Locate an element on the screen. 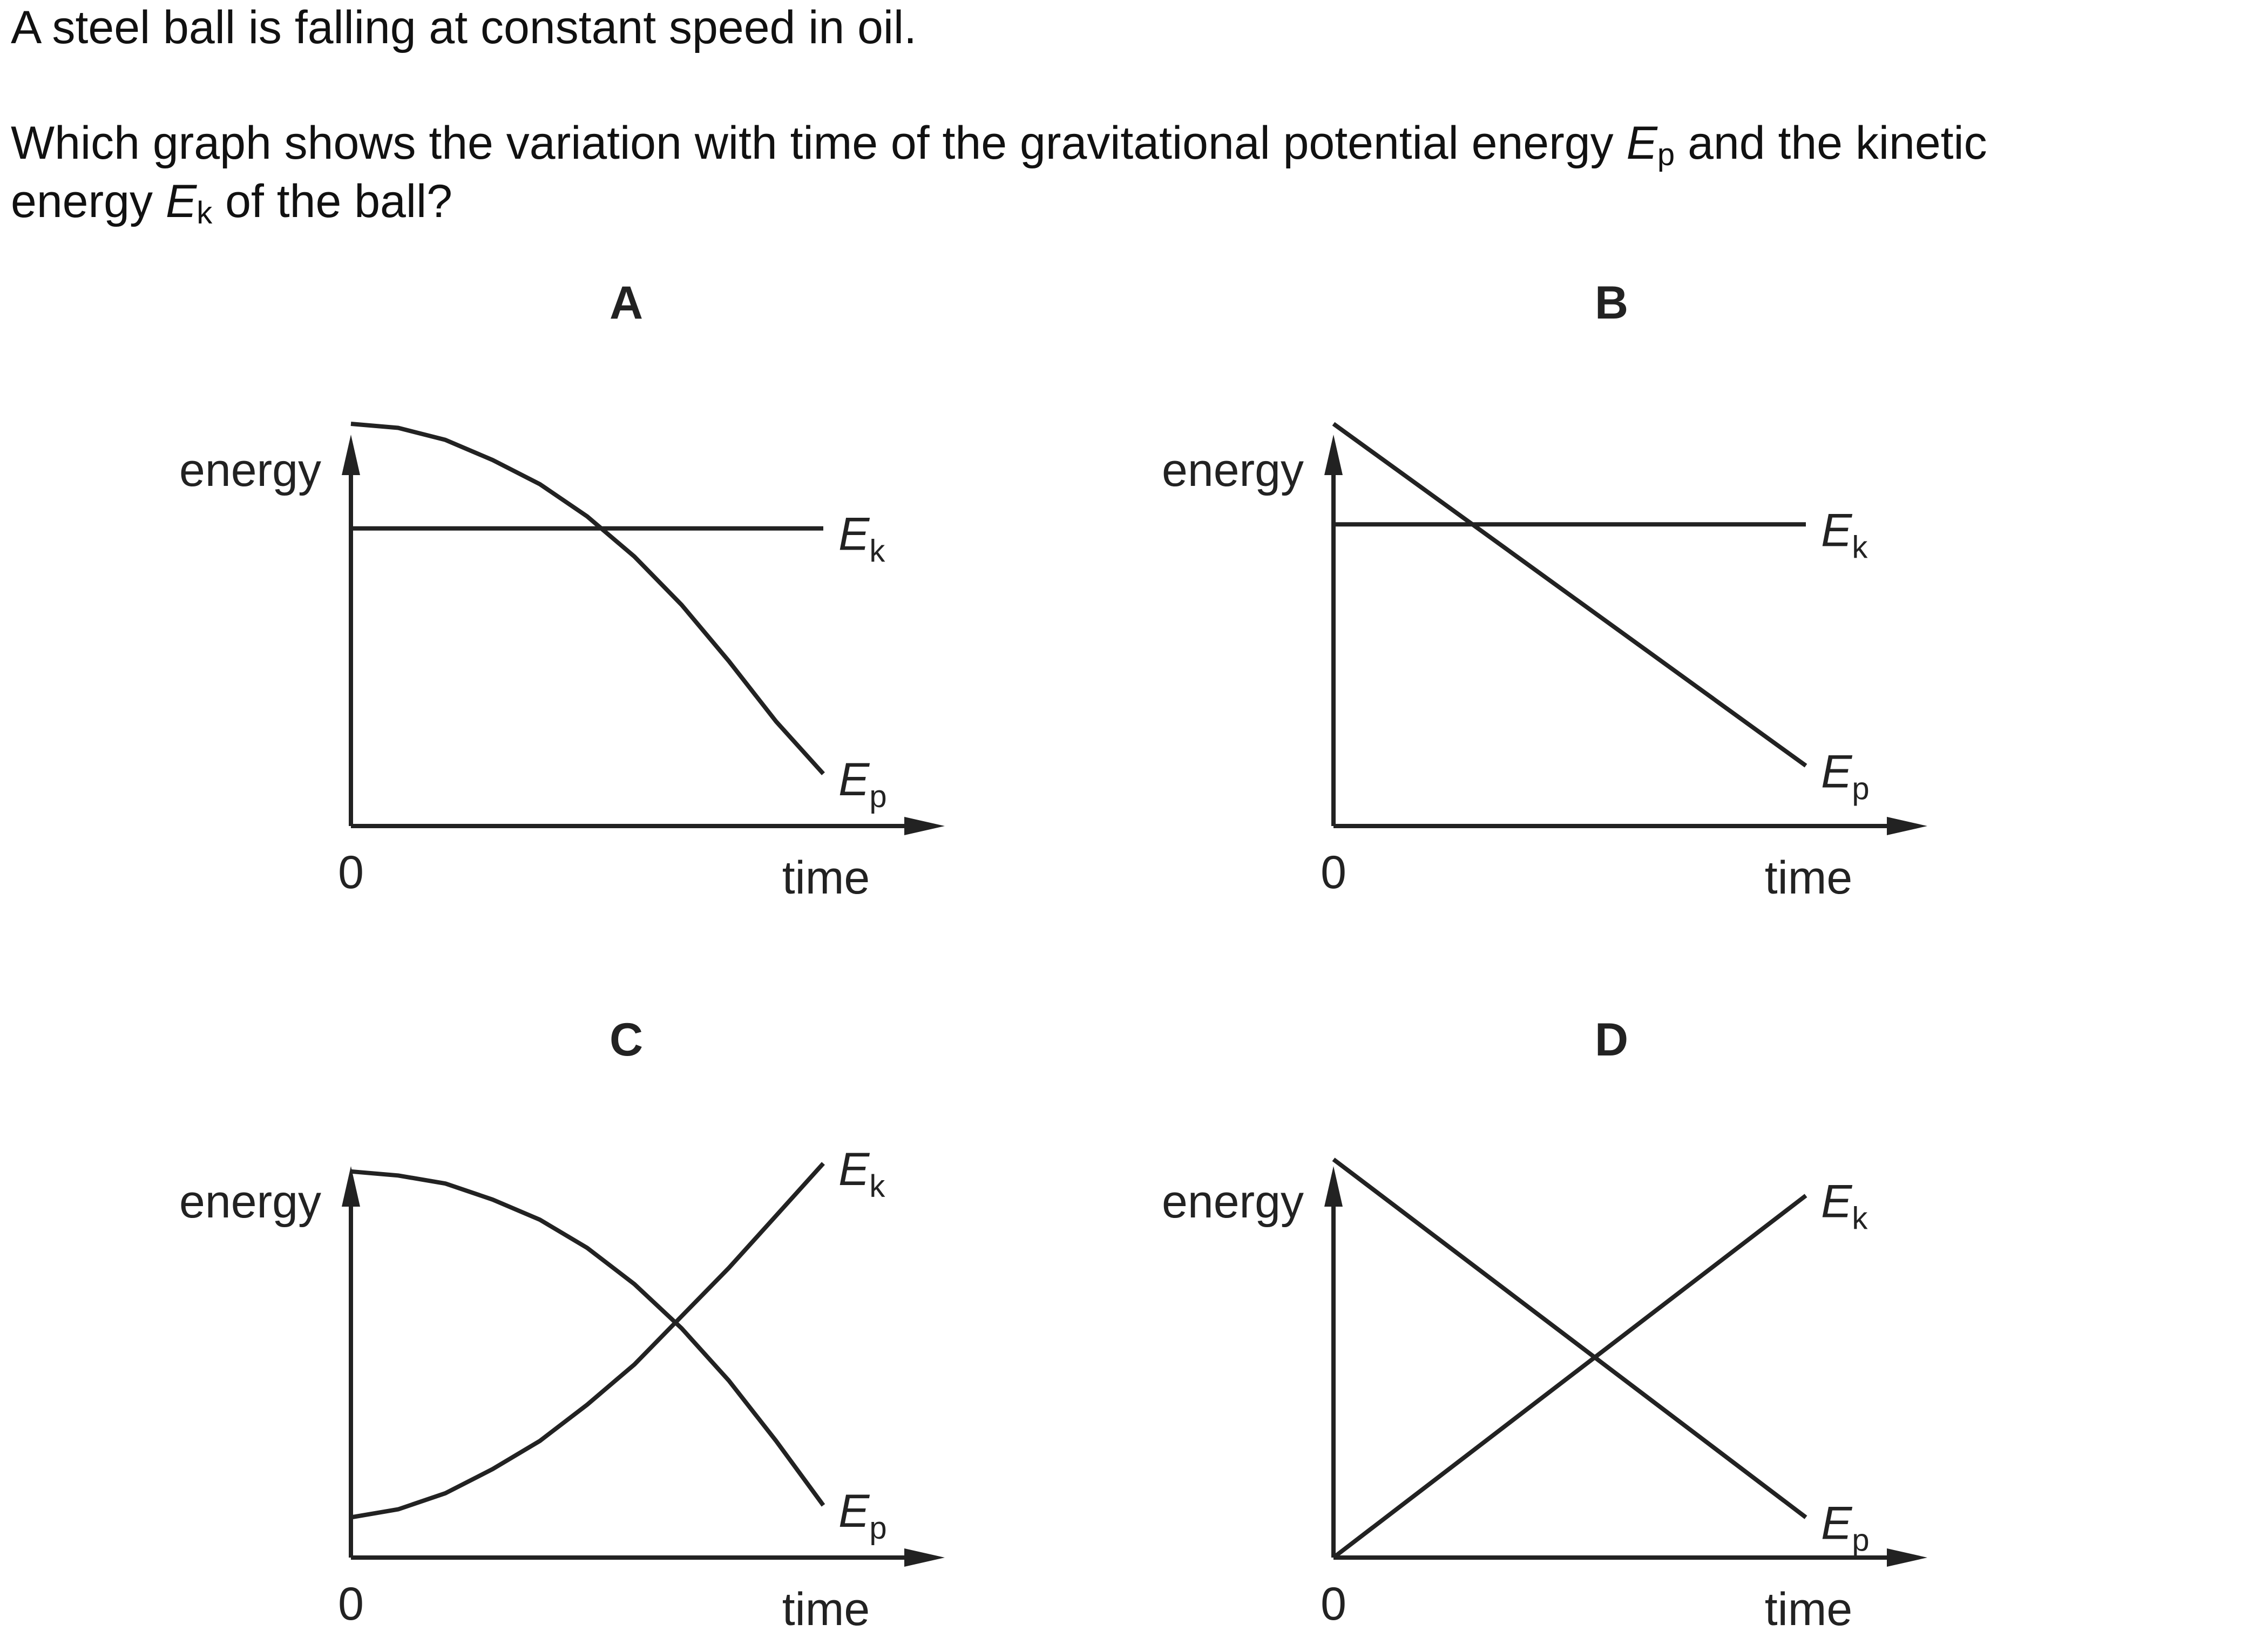 This screenshot has width=2268, height=1631. question-line-3: energy Ek of the ball? is located at coordinates (231, 203).